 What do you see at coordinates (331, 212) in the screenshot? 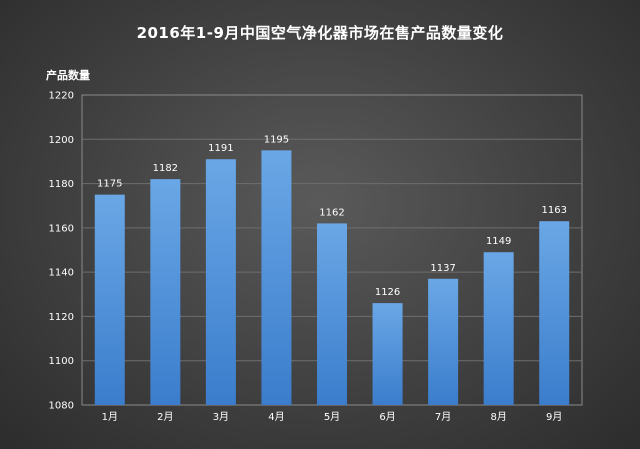
I see `data-label: 1162` at bounding box center [331, 212].